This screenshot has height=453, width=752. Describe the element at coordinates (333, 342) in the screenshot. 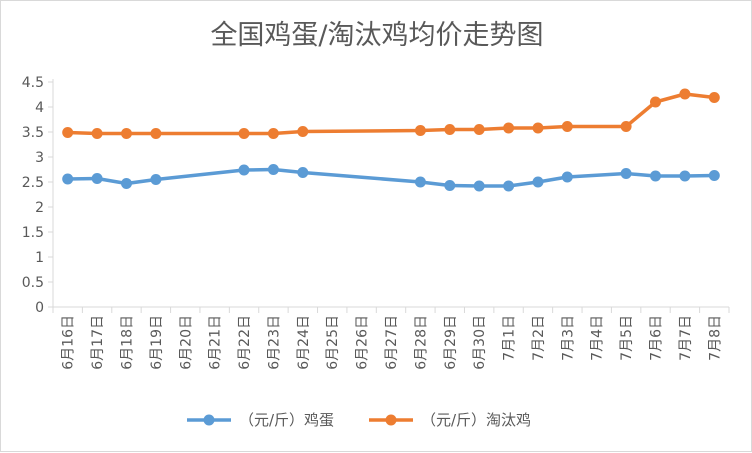

I see `x-tick-label: 6月25日` at that location.